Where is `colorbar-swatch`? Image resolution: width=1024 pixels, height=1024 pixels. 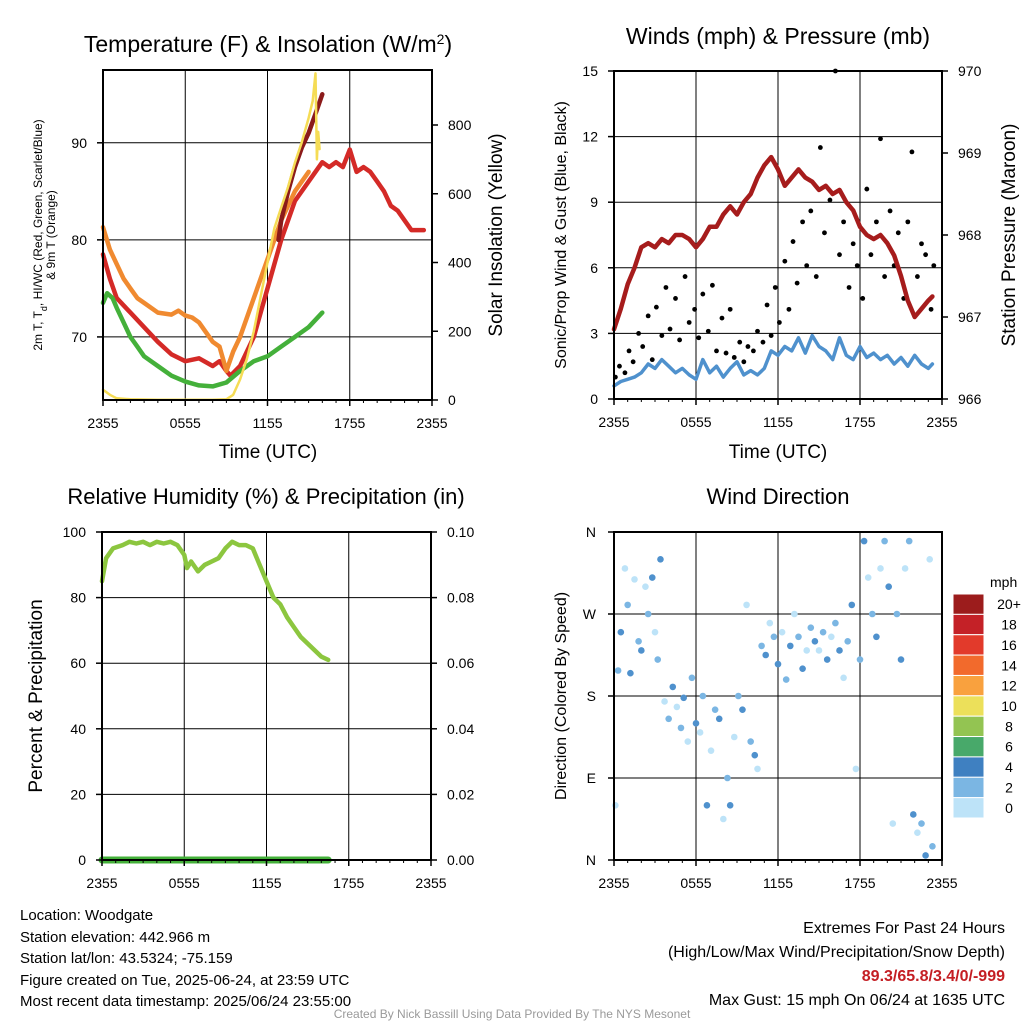
colorbar-swatch is located at coordinates (968, 808).